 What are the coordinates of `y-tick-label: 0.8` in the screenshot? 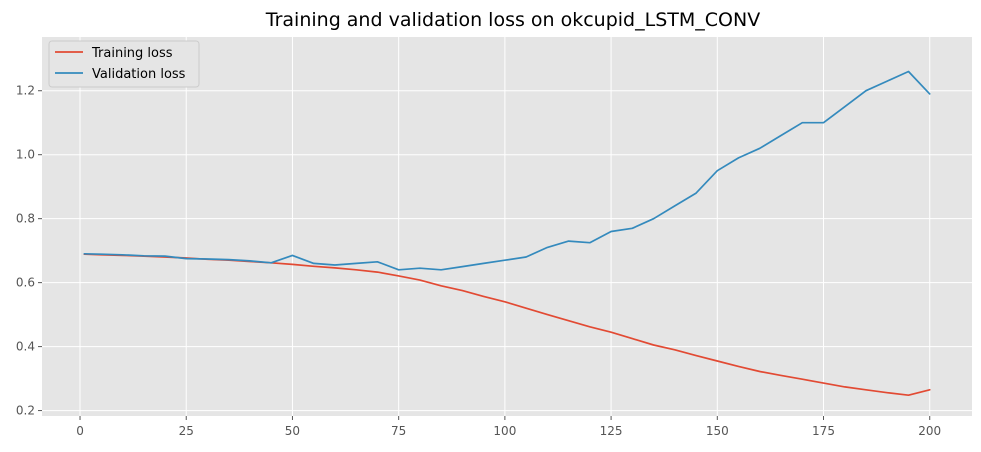 It's located at (25, 219).